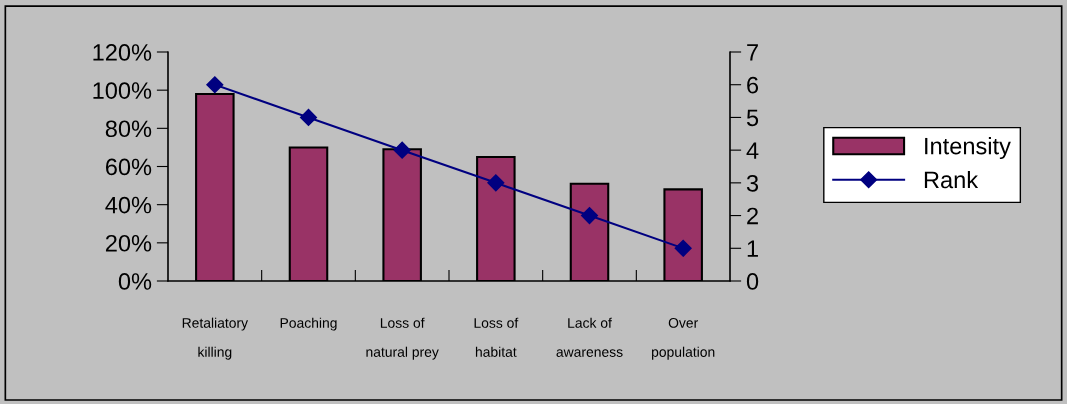 The image size is (1067, 404). What do you see at coordinates (752, 183) in the screenshot?
I see `y2-tick-label: 3` at bounding box center [752, 183].